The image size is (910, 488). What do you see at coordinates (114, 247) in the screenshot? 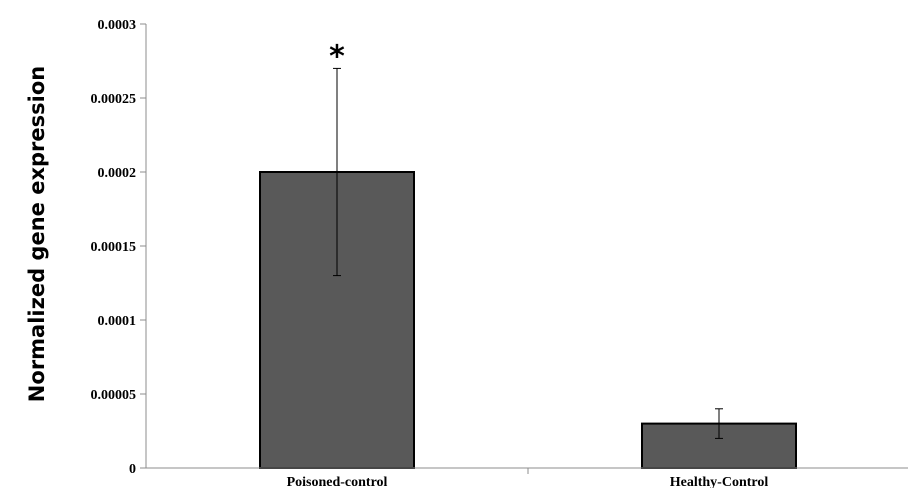
I see `y-tick-label: 0.00015` at bounding box center [114, 247].